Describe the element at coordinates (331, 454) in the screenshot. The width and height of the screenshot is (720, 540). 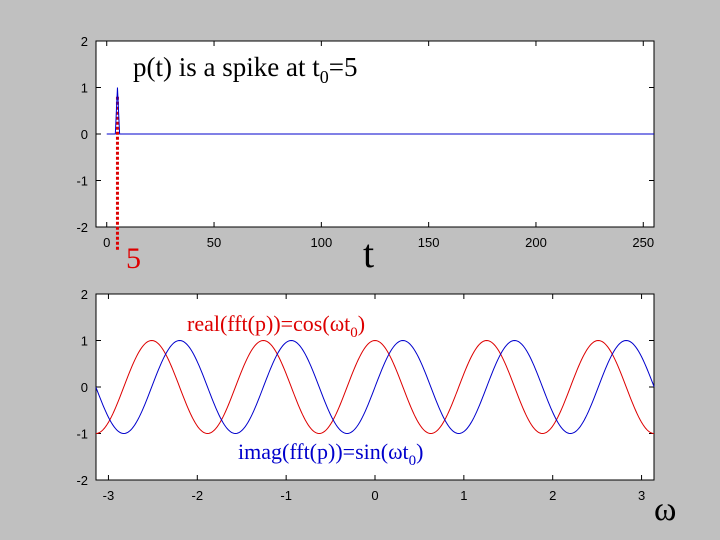
I see `sin-series-label: imag(fft(p))=sin(ωt0)` at that location.